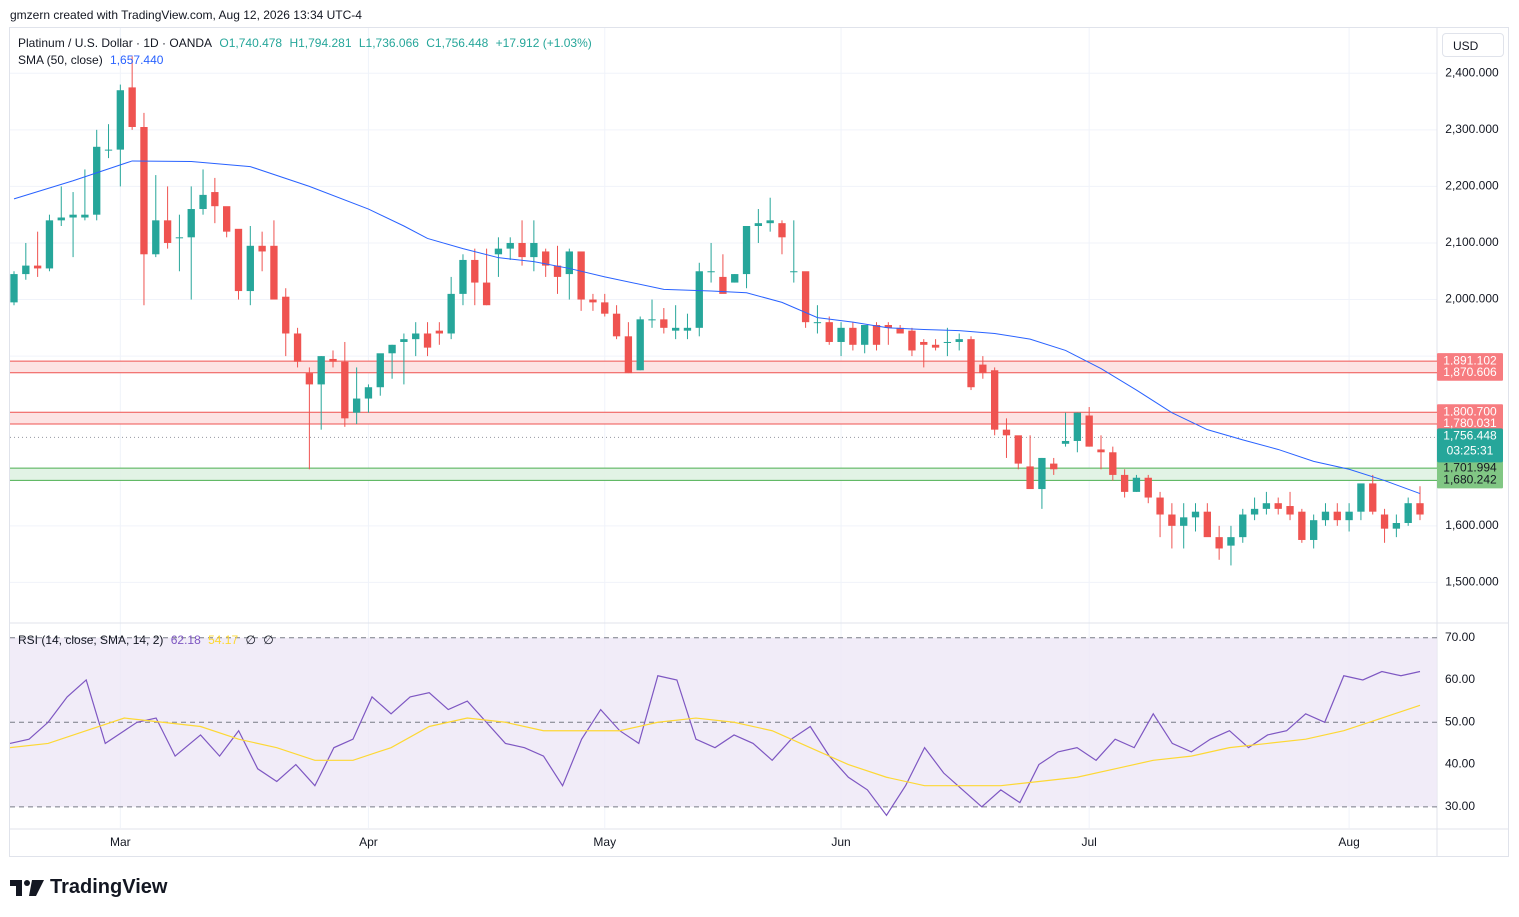 This screenshot has height=917, width=1519. Describe the element at coordinates (723, 474) in the screenshot. I see `support-zone` at that location.